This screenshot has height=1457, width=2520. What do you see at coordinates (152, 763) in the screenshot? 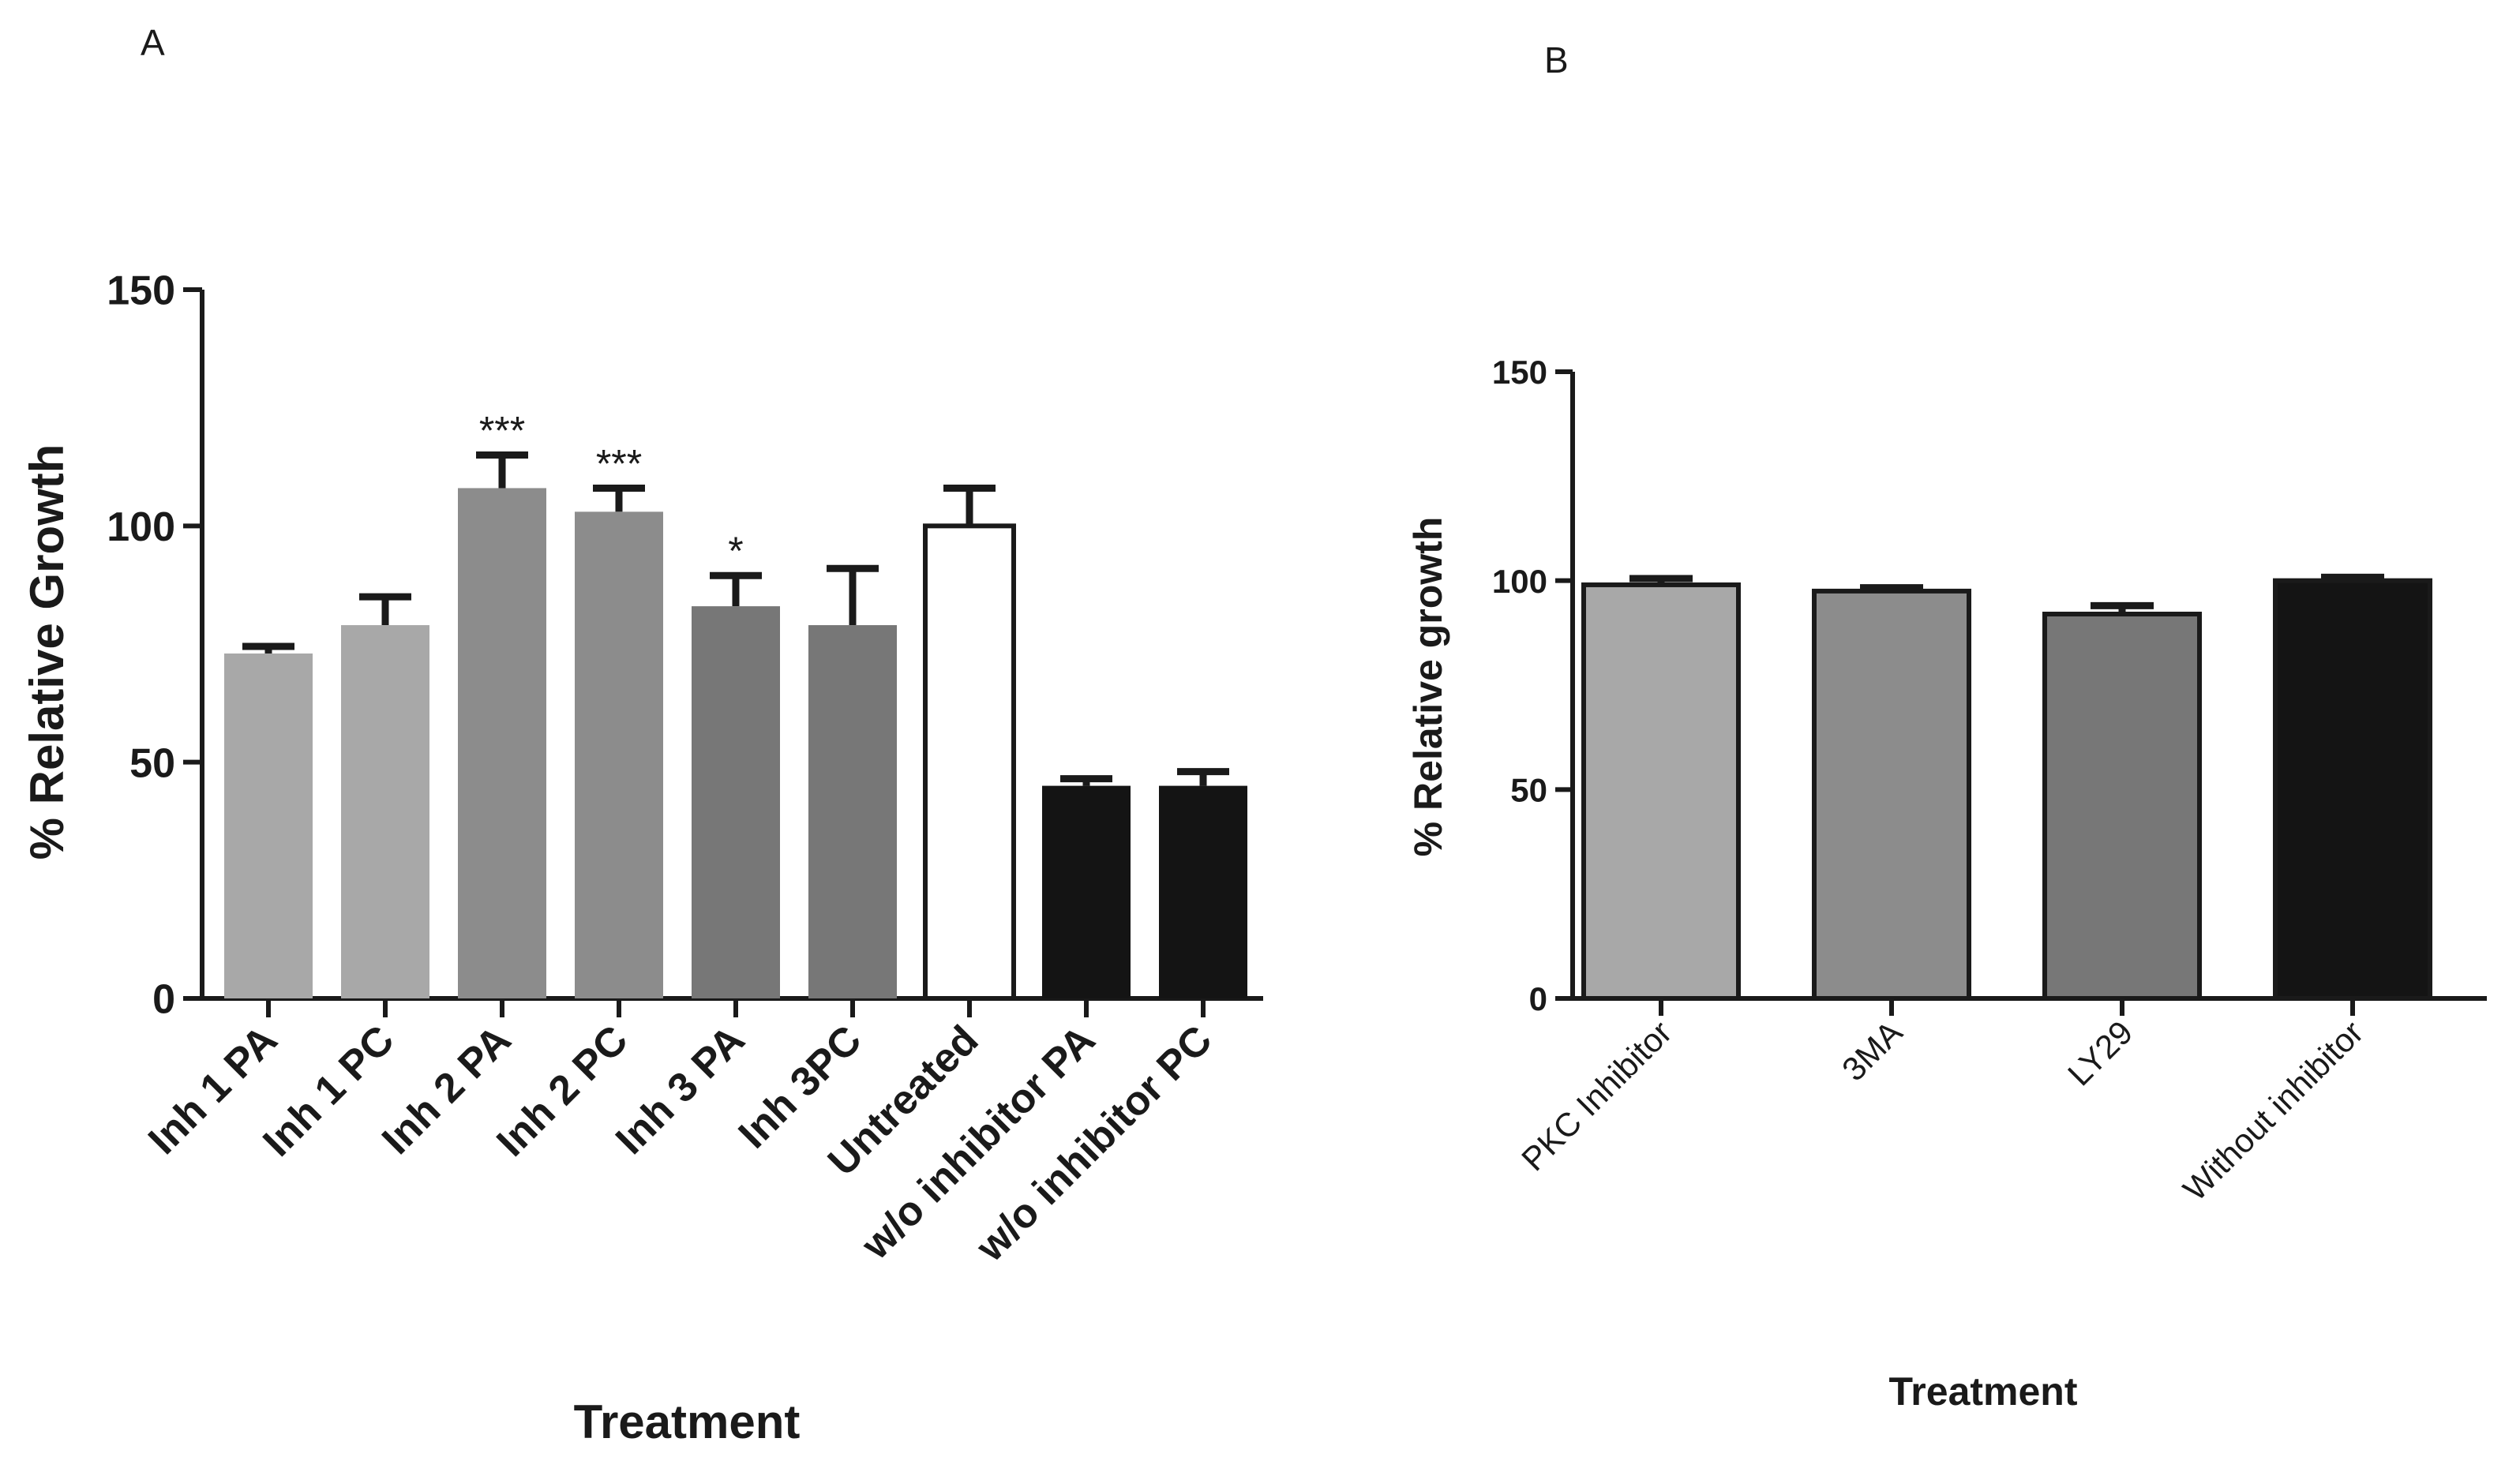
I see `panel-a-y-tick-label: 50` at bounding box center [152, 763].